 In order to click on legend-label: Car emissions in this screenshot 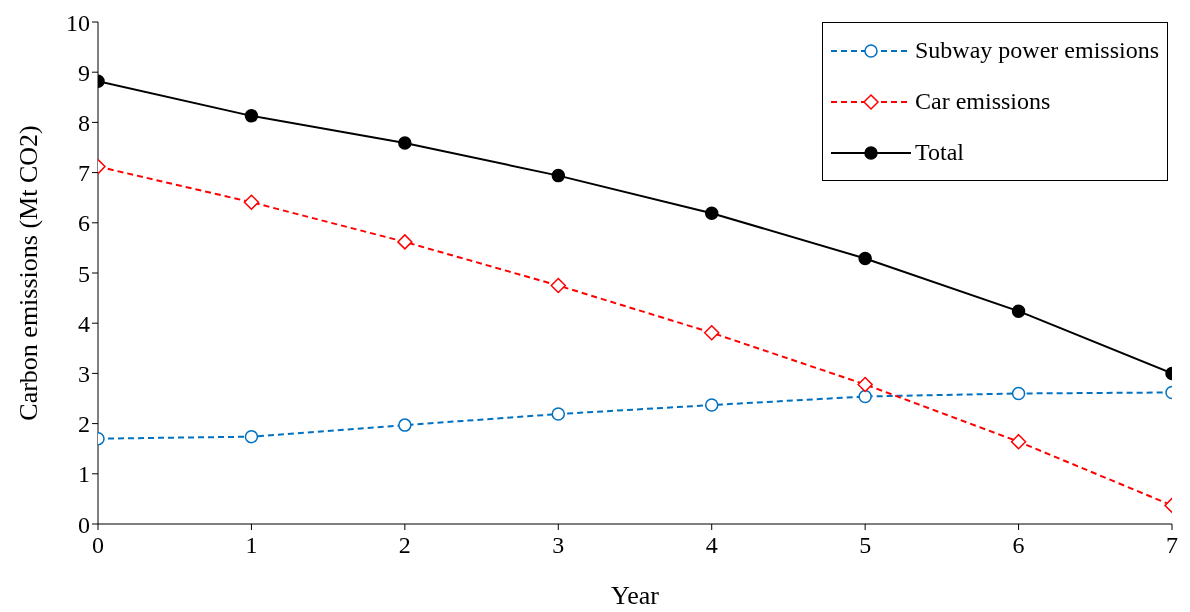, I will do `click(983, 101)`.